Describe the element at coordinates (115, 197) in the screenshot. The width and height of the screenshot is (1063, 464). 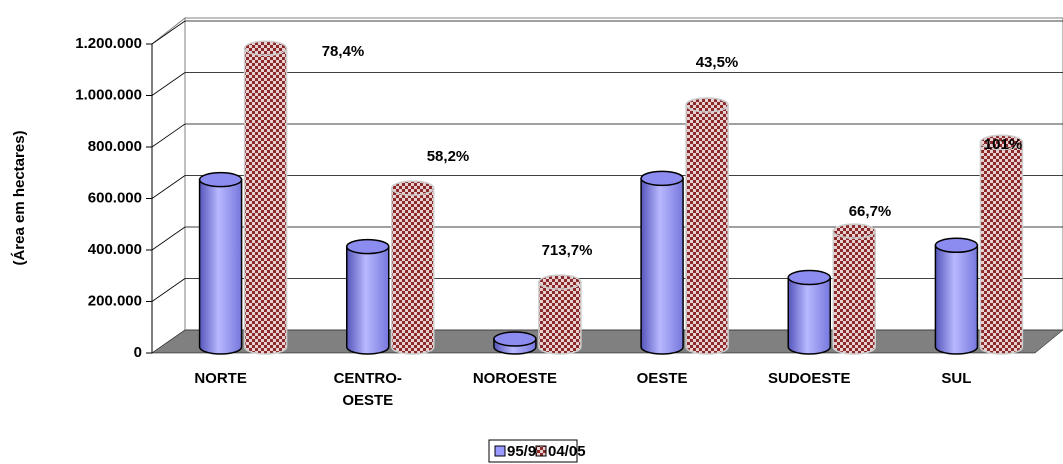
I see `y-tick-label: 600.000` at that location.